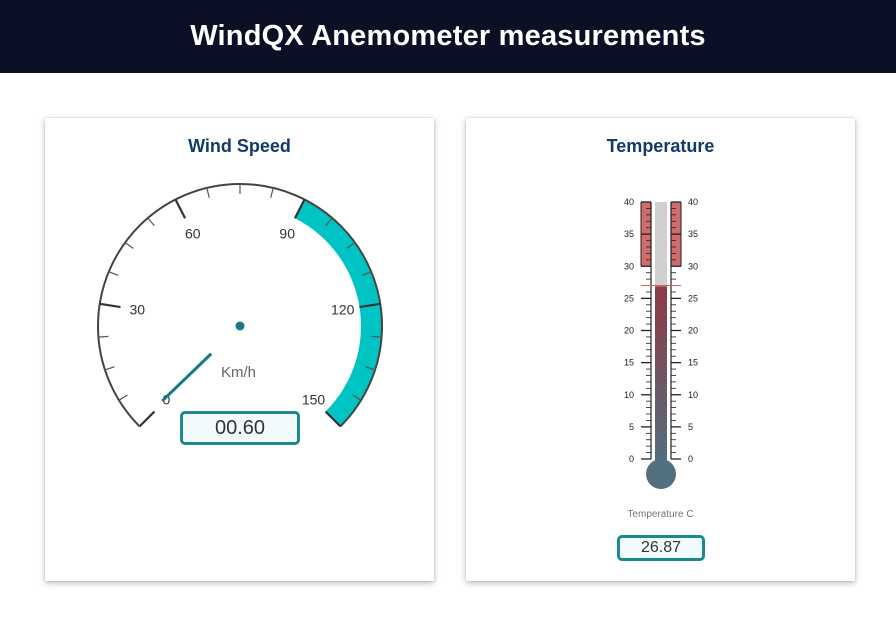 The image size is (896, 621). I want to click on thermo-tick-label-right: 30, so click(693, 266).